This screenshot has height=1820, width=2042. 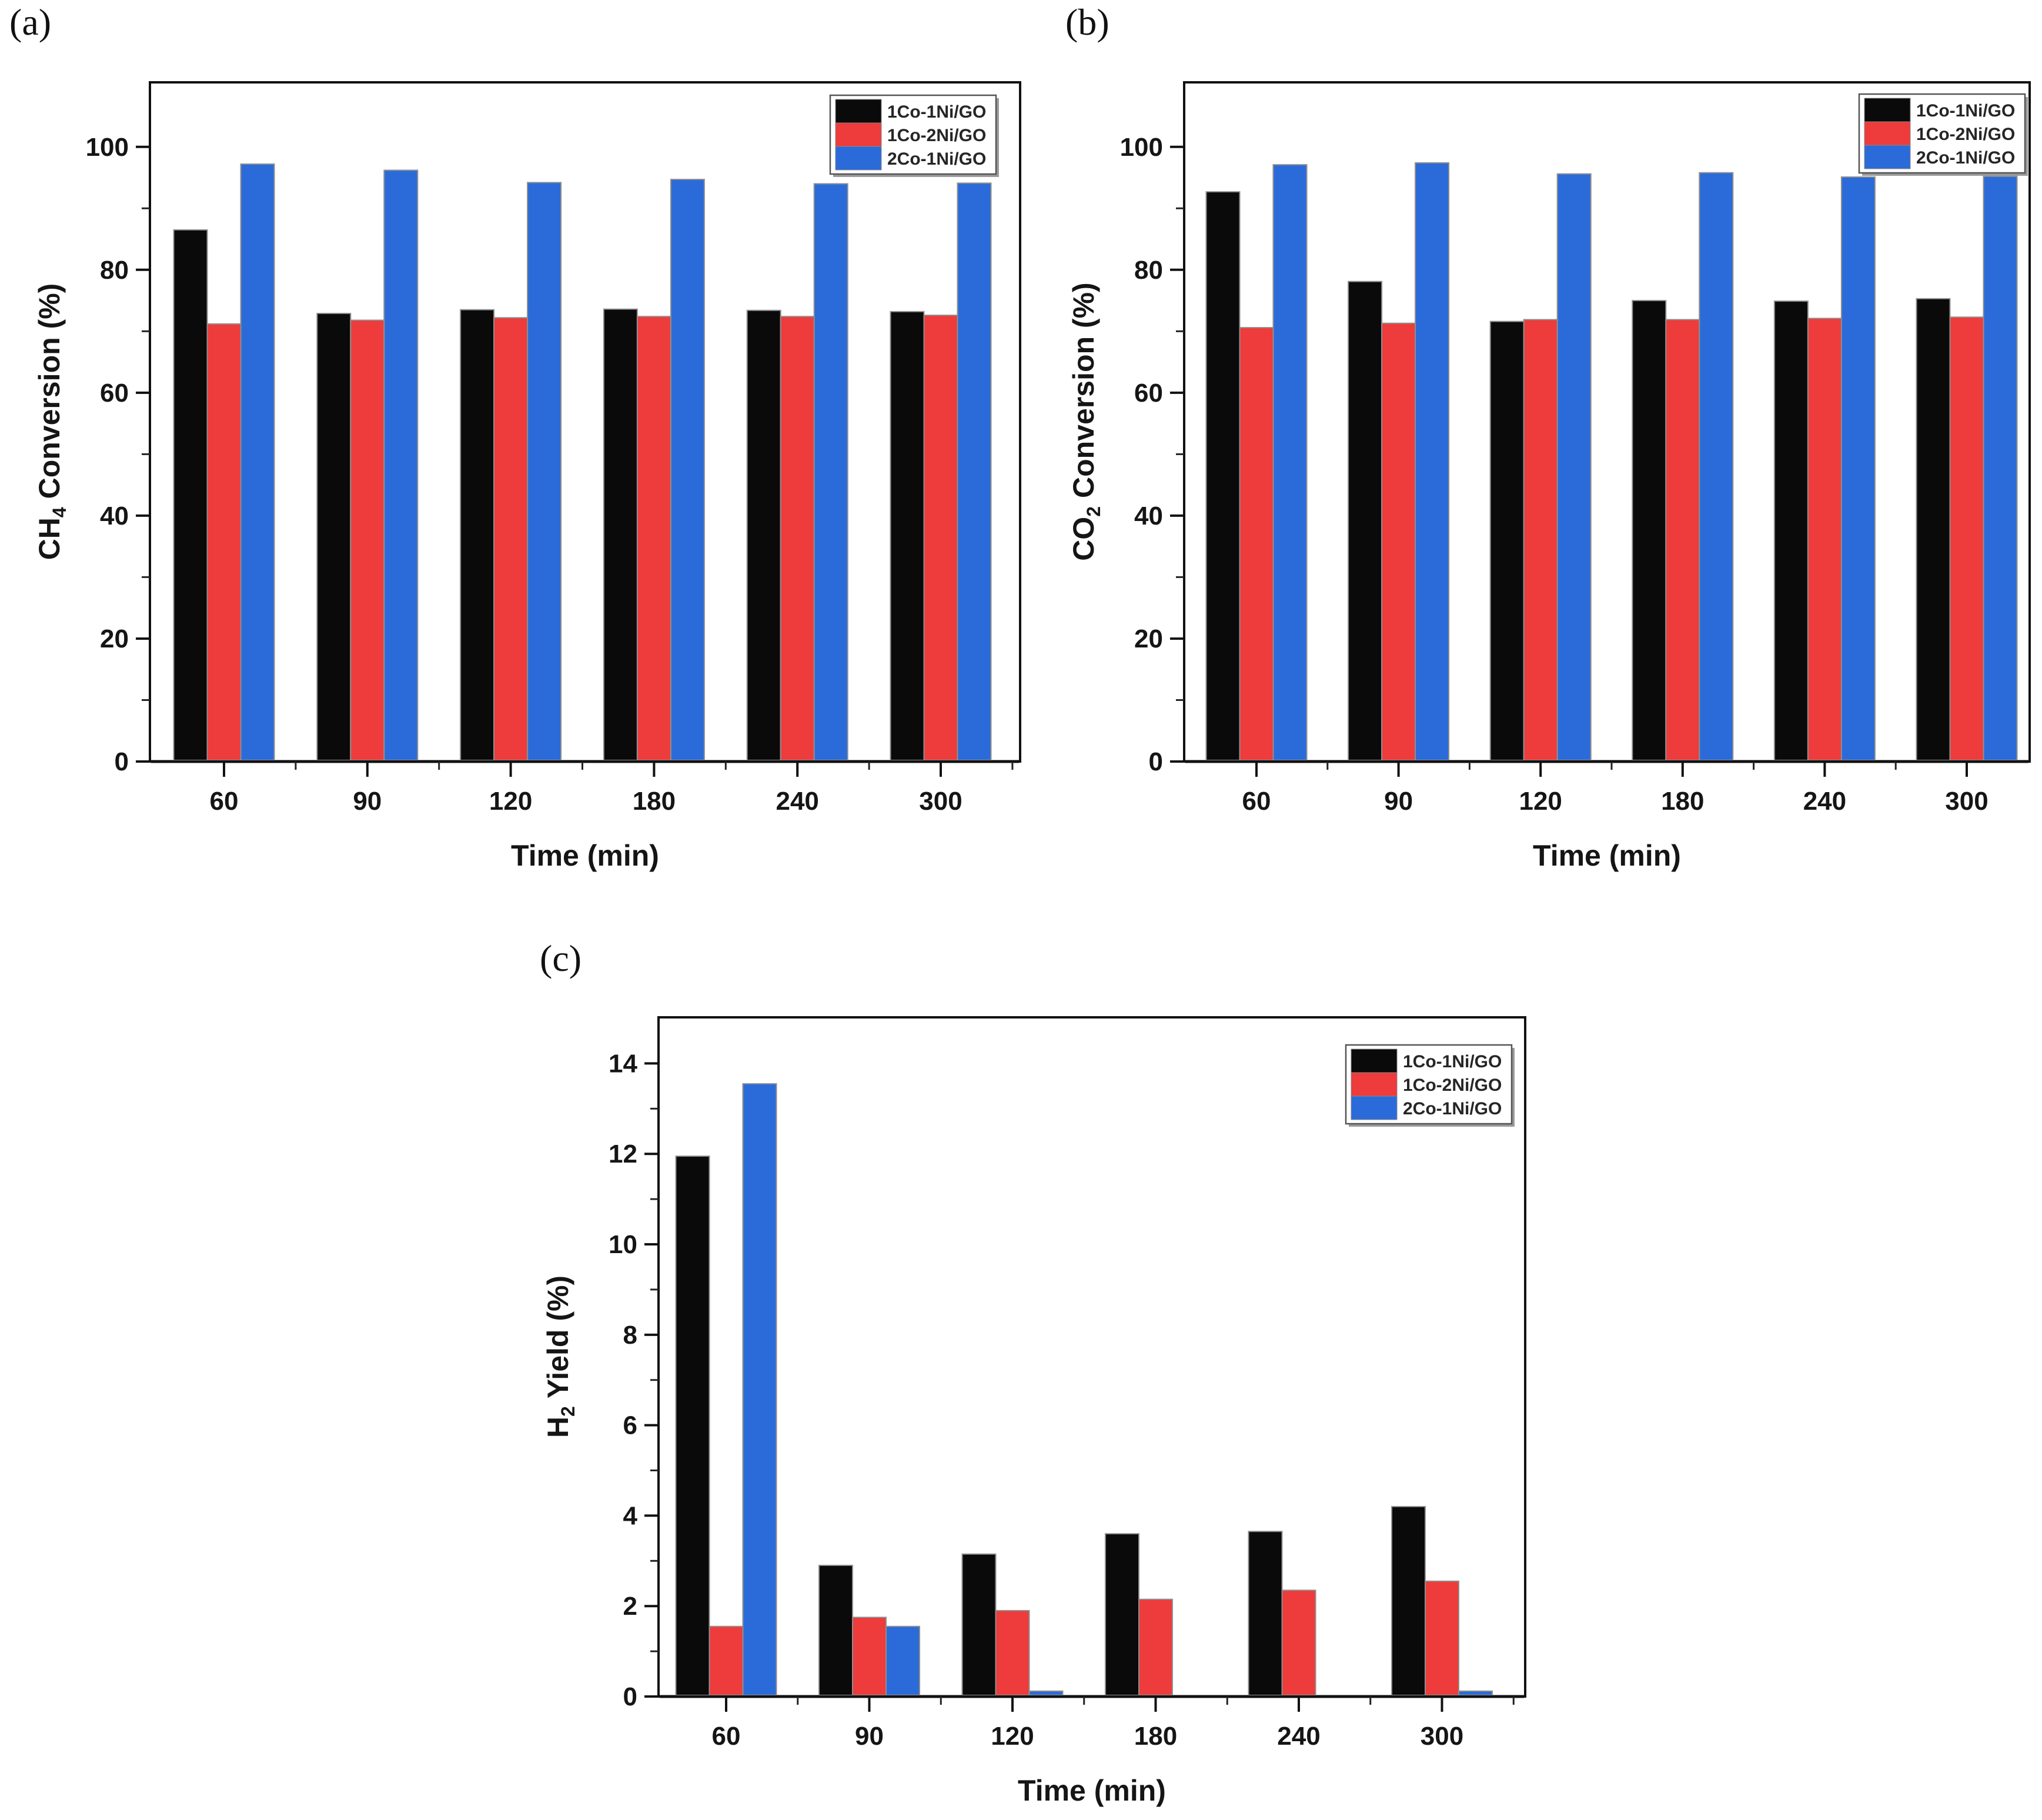 I want to click on panel-c-x-axis-title: Time (min), so click(x=1092, y=1790).